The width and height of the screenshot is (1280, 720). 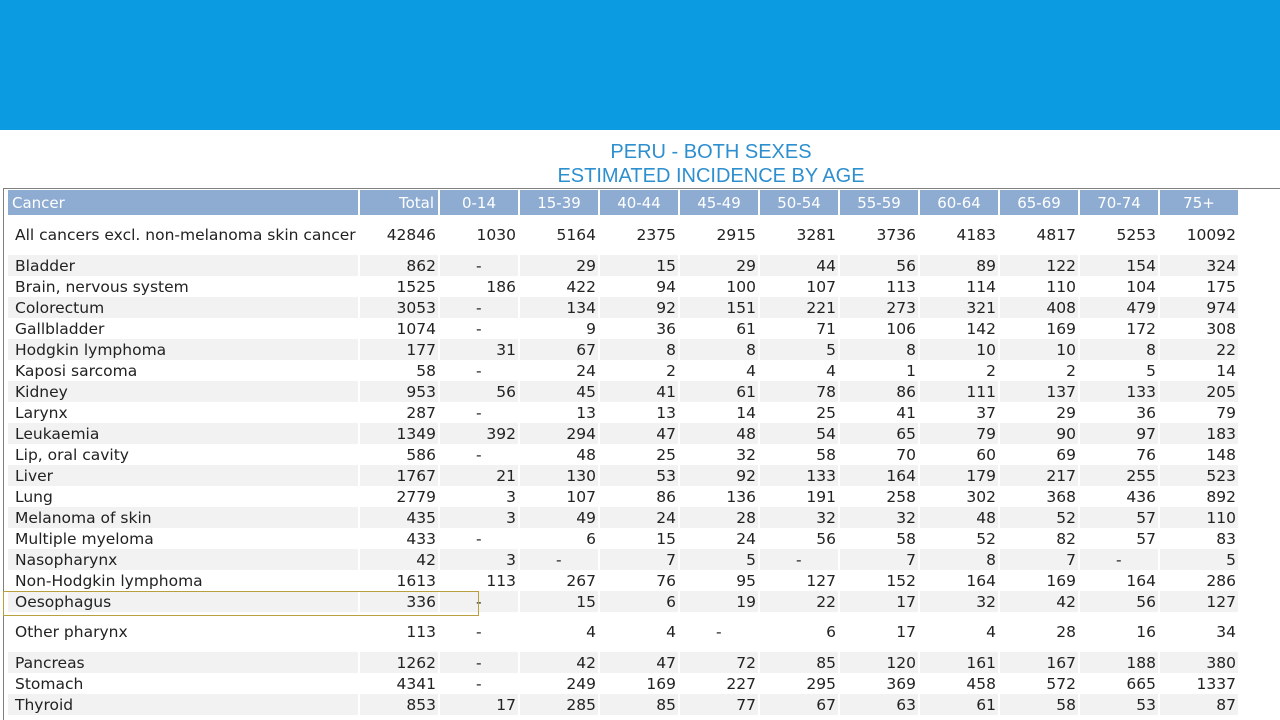 What do you see at coordinates (879, 454) in the screenshot?
I see `age-value-cell: 70` at bounding box center [879, 454].